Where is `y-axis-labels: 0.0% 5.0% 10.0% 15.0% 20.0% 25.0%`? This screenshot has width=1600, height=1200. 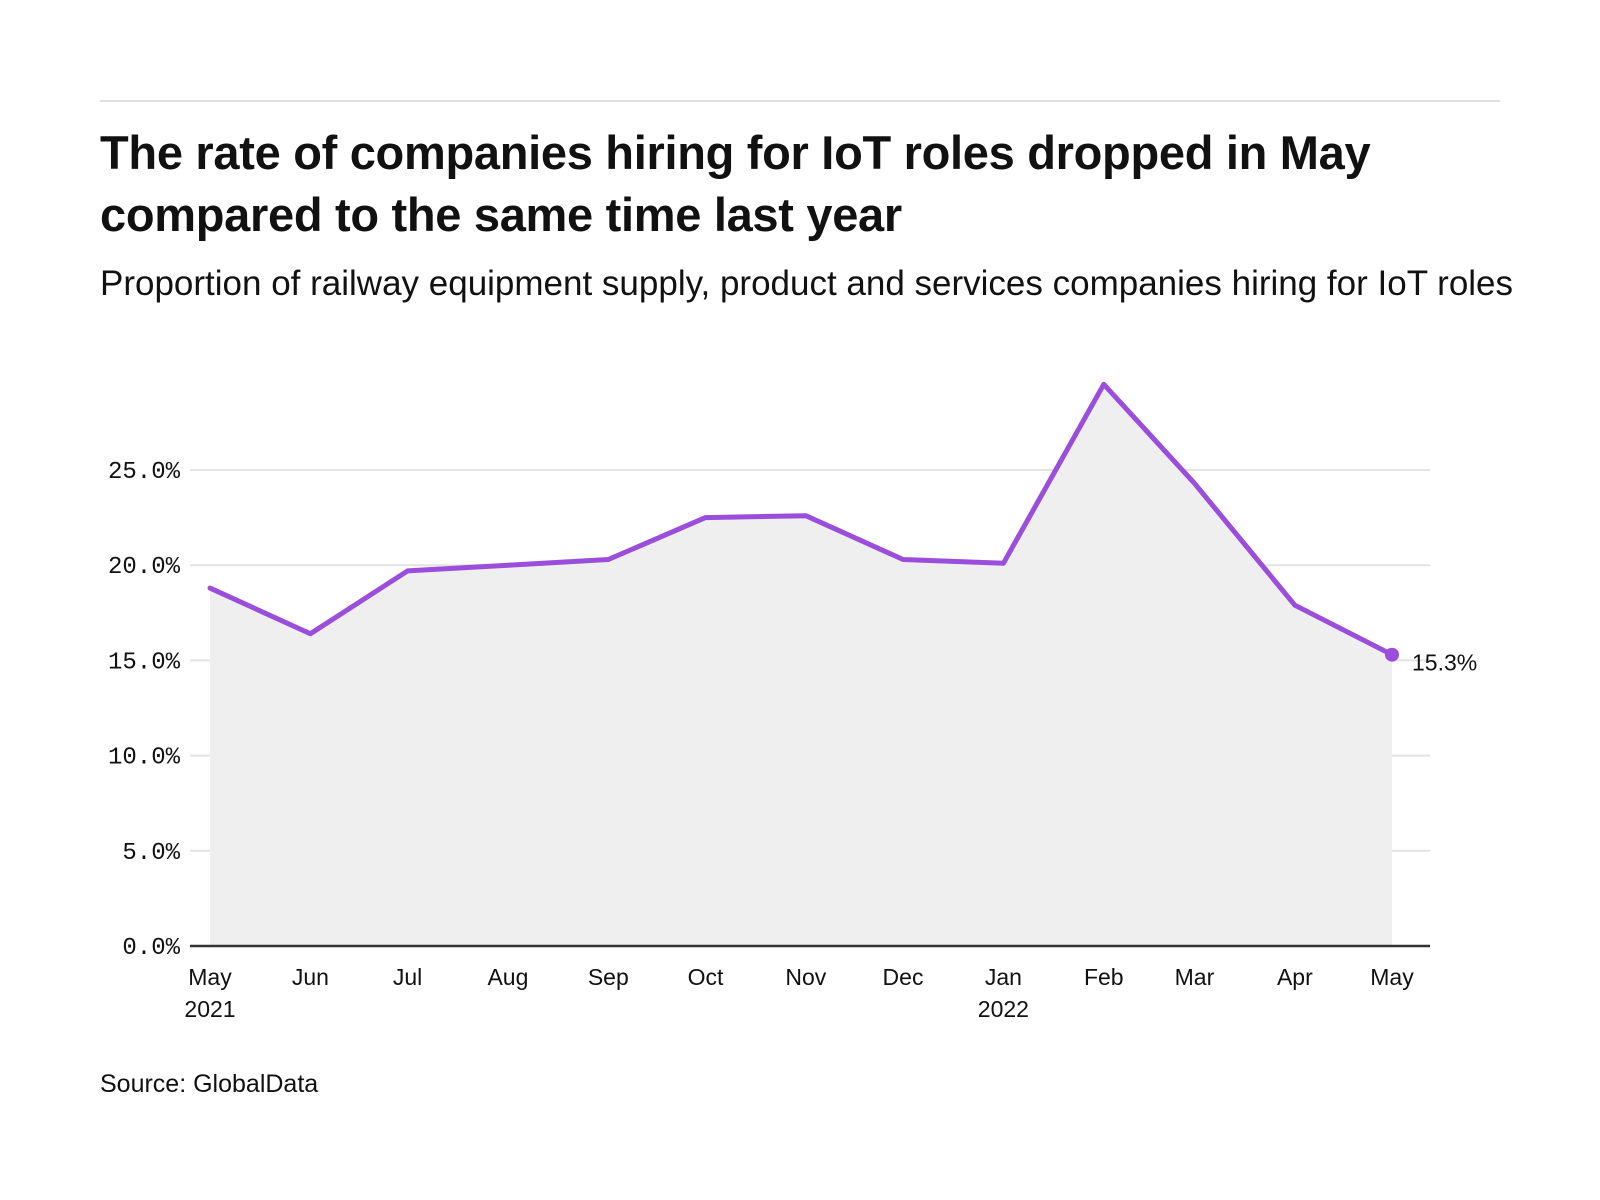
y-axis-labels: 0.0% 5.0% 10.0% 15.0% 20.0% 25.0% is located at coordinates (144, 710).